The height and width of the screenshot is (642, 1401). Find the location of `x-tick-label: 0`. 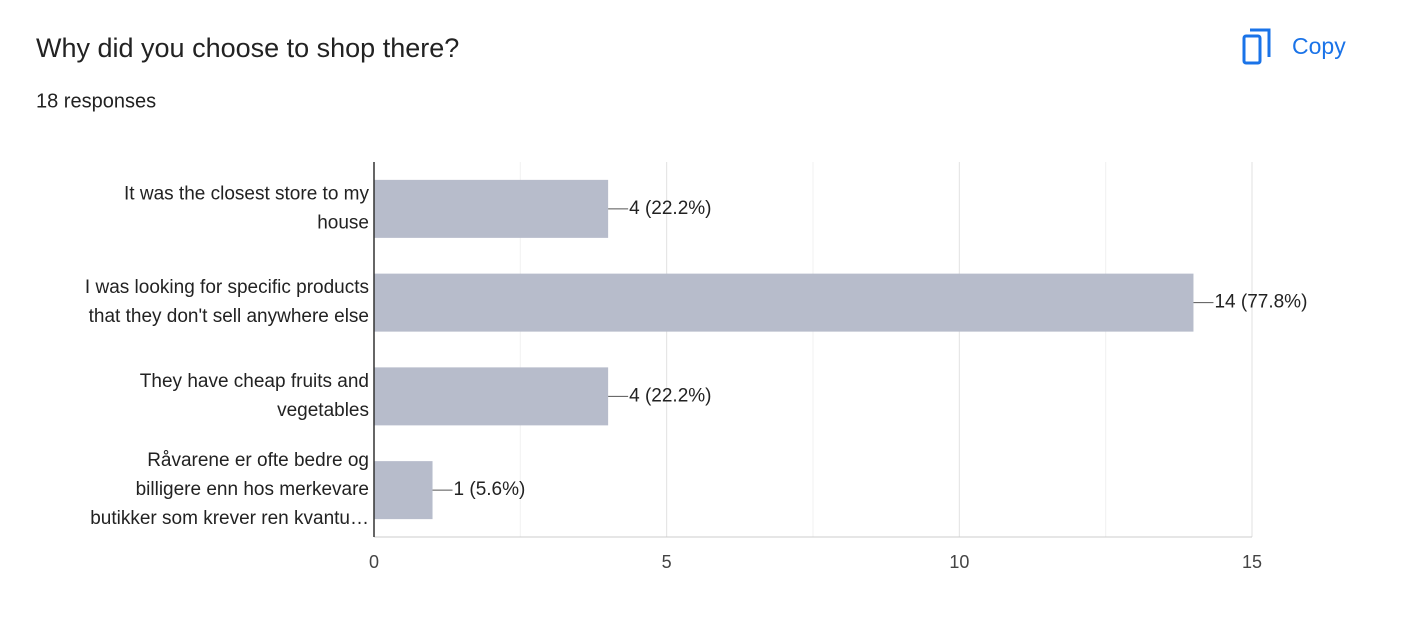

x-tick-label: 0 is located at coordinates (374, 562).